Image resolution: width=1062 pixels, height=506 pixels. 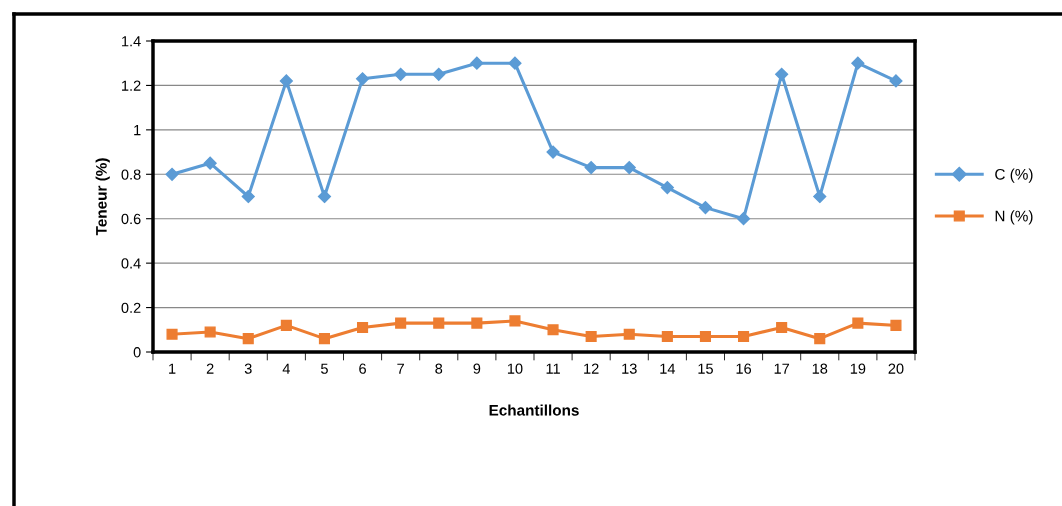 What do you see at coordinates (137, 130) in the screenshot?
I see `y-tick-label: 1` at bounding box center [137, 130].